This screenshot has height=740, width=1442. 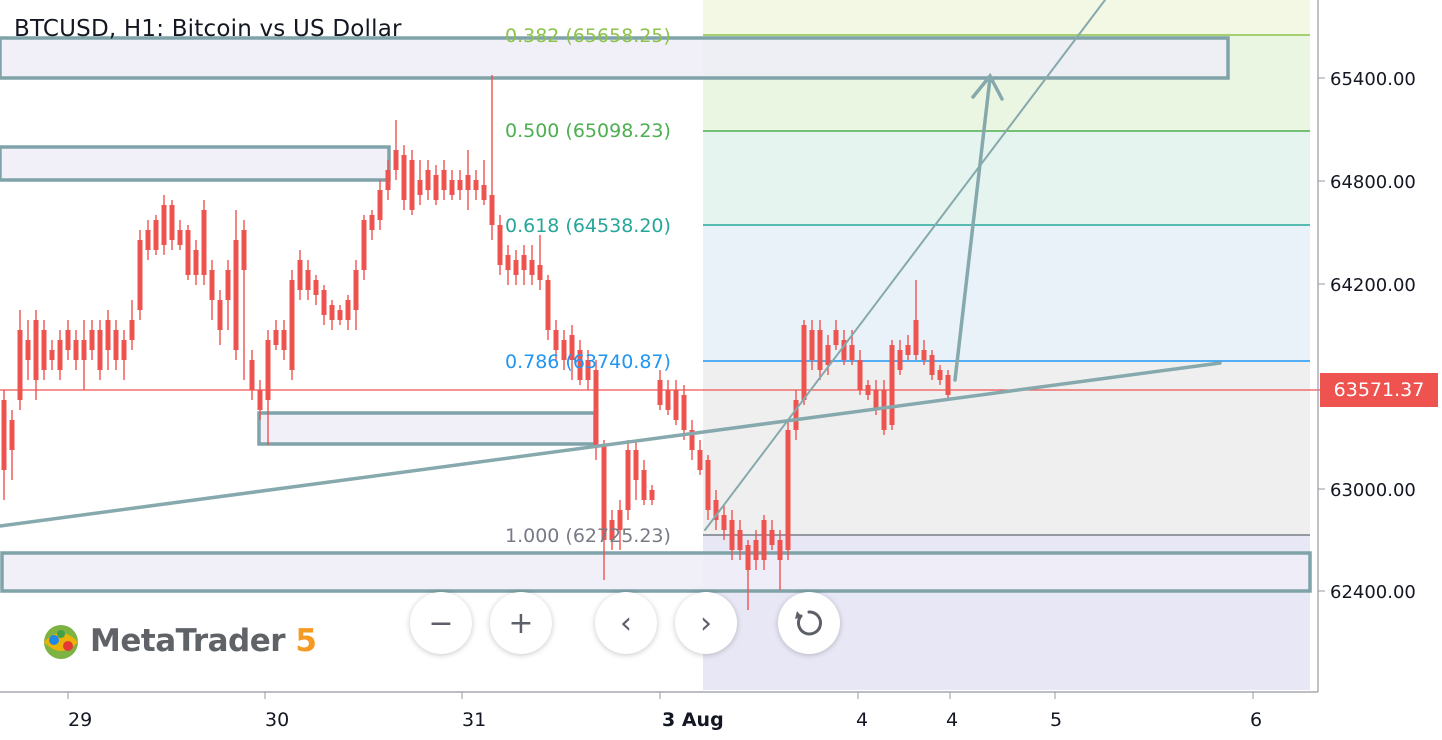 What do you see at coordinates (188, 641) in the screenshot?
I see `logo-name: MetaTrader` at bounding box center [188, 641].